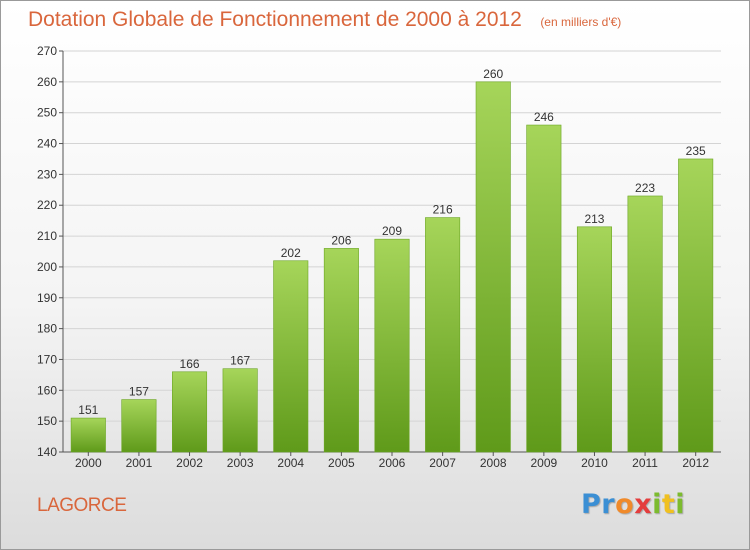 The height and width of the screenshot is (550, 750). What do you see at coordinates (581, 22) in the screenshot?
I see `chart-subtitle: (en milliers d'€)` at bounding box center [581, 22].